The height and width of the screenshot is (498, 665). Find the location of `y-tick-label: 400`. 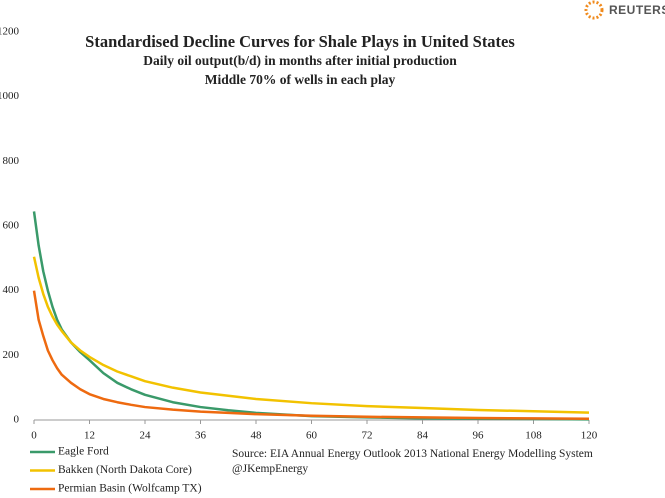

y-tick-label: 400 is located at coordinates (11, 290).